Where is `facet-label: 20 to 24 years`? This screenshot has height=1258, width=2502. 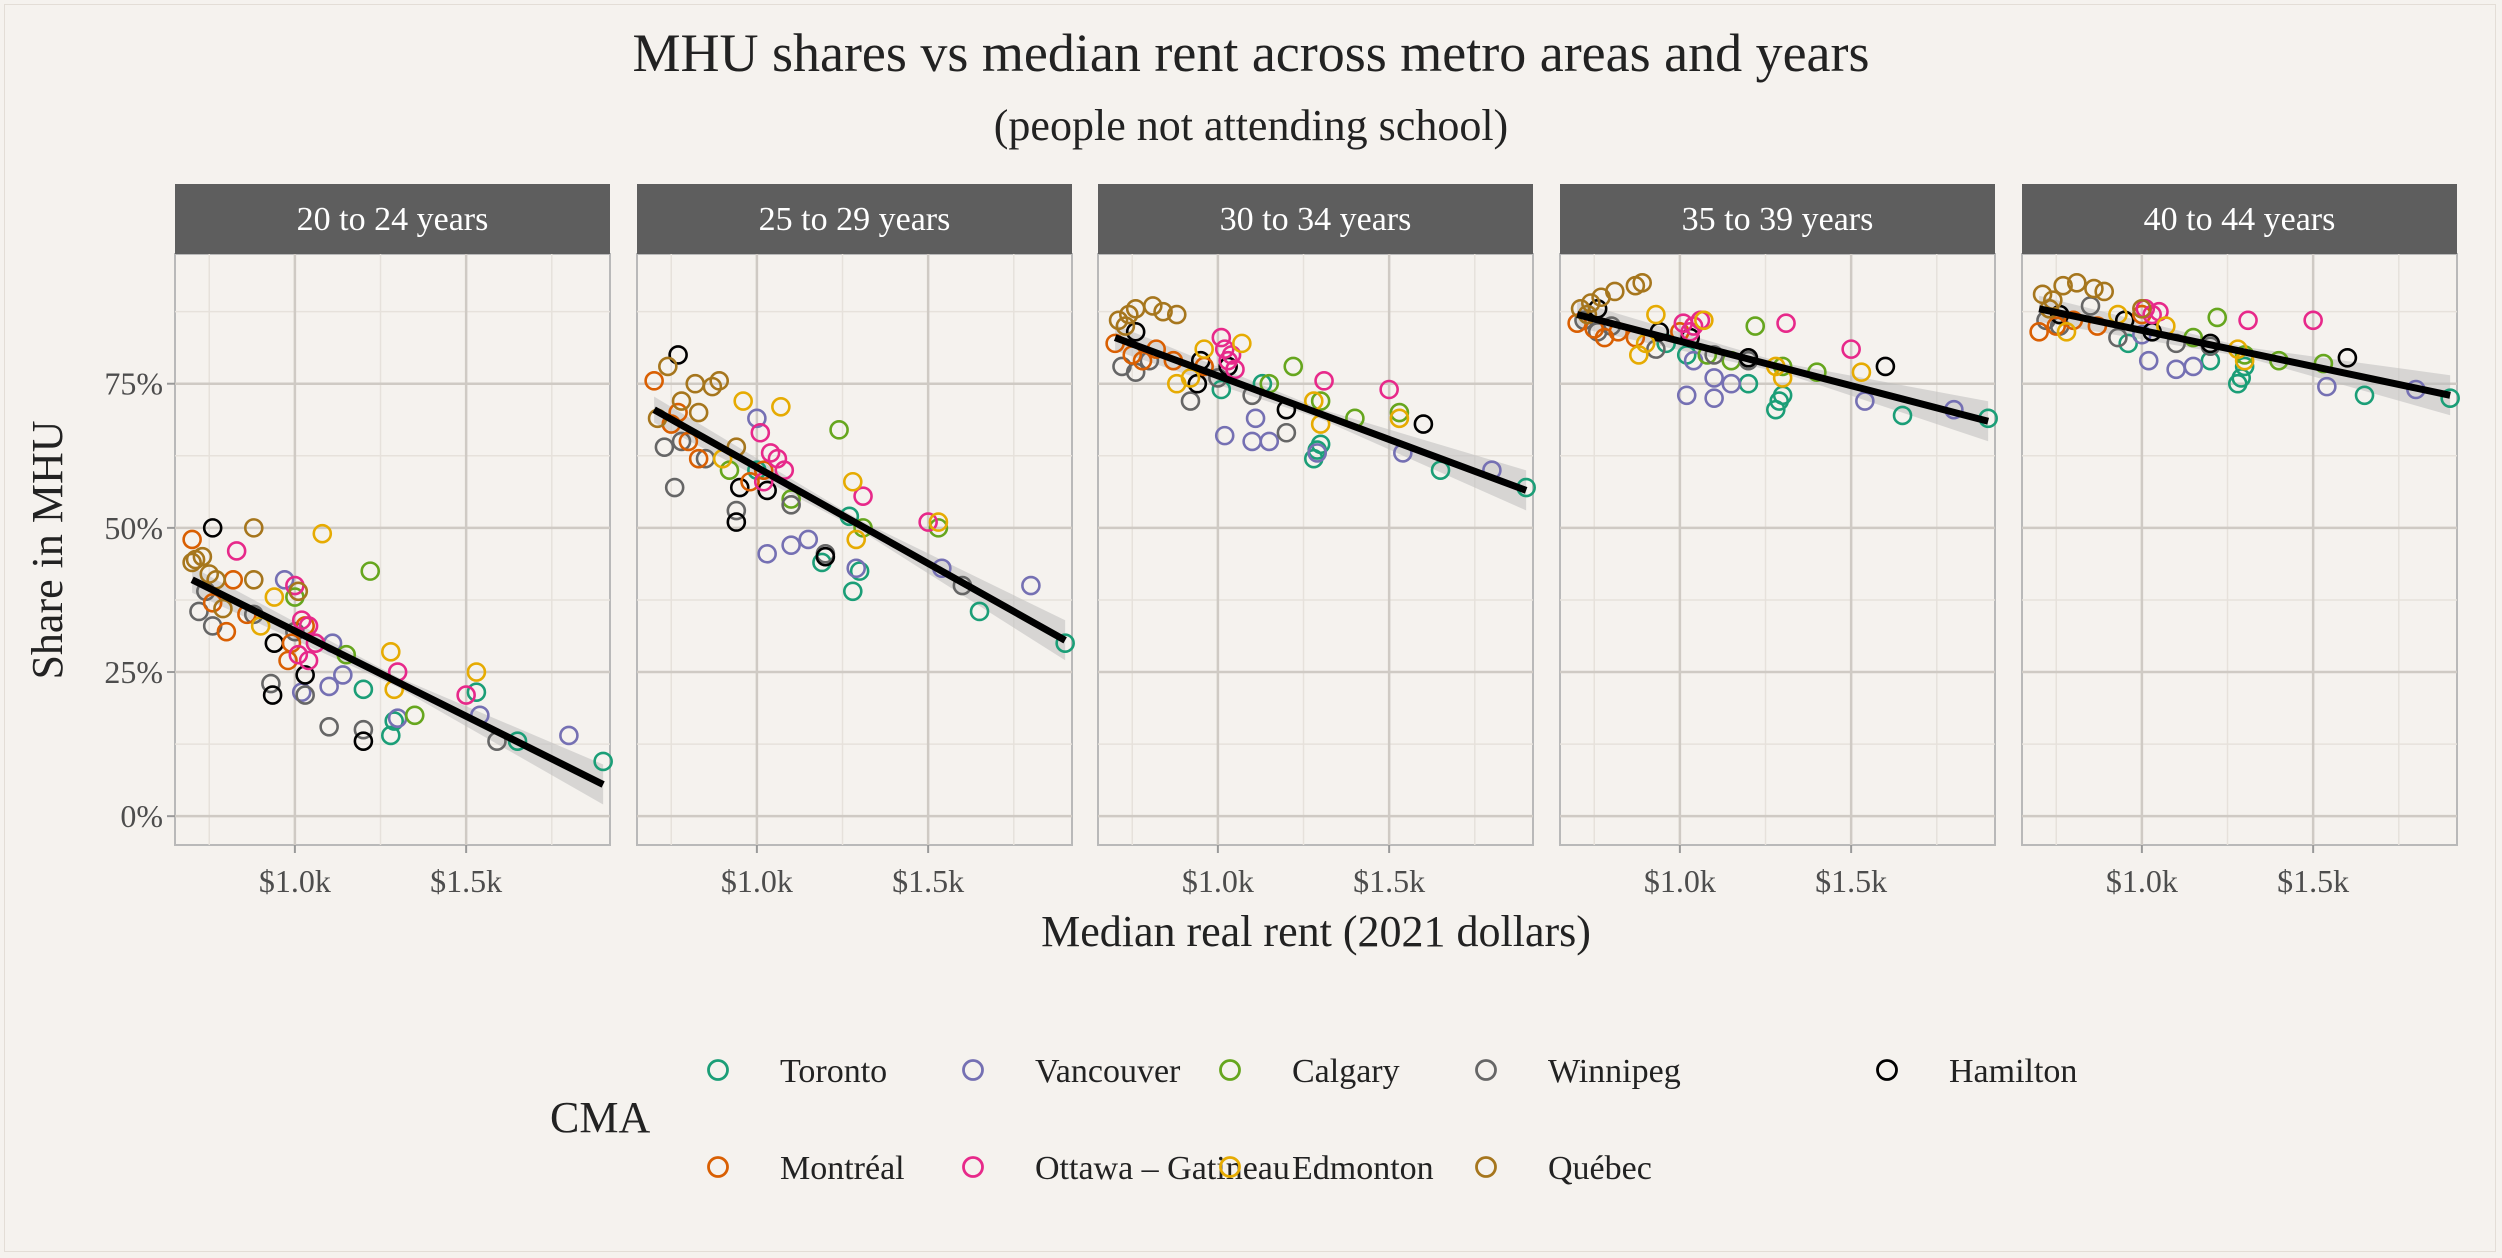 facet-label: 20 to 24 years is located at coordinates (393, 219).